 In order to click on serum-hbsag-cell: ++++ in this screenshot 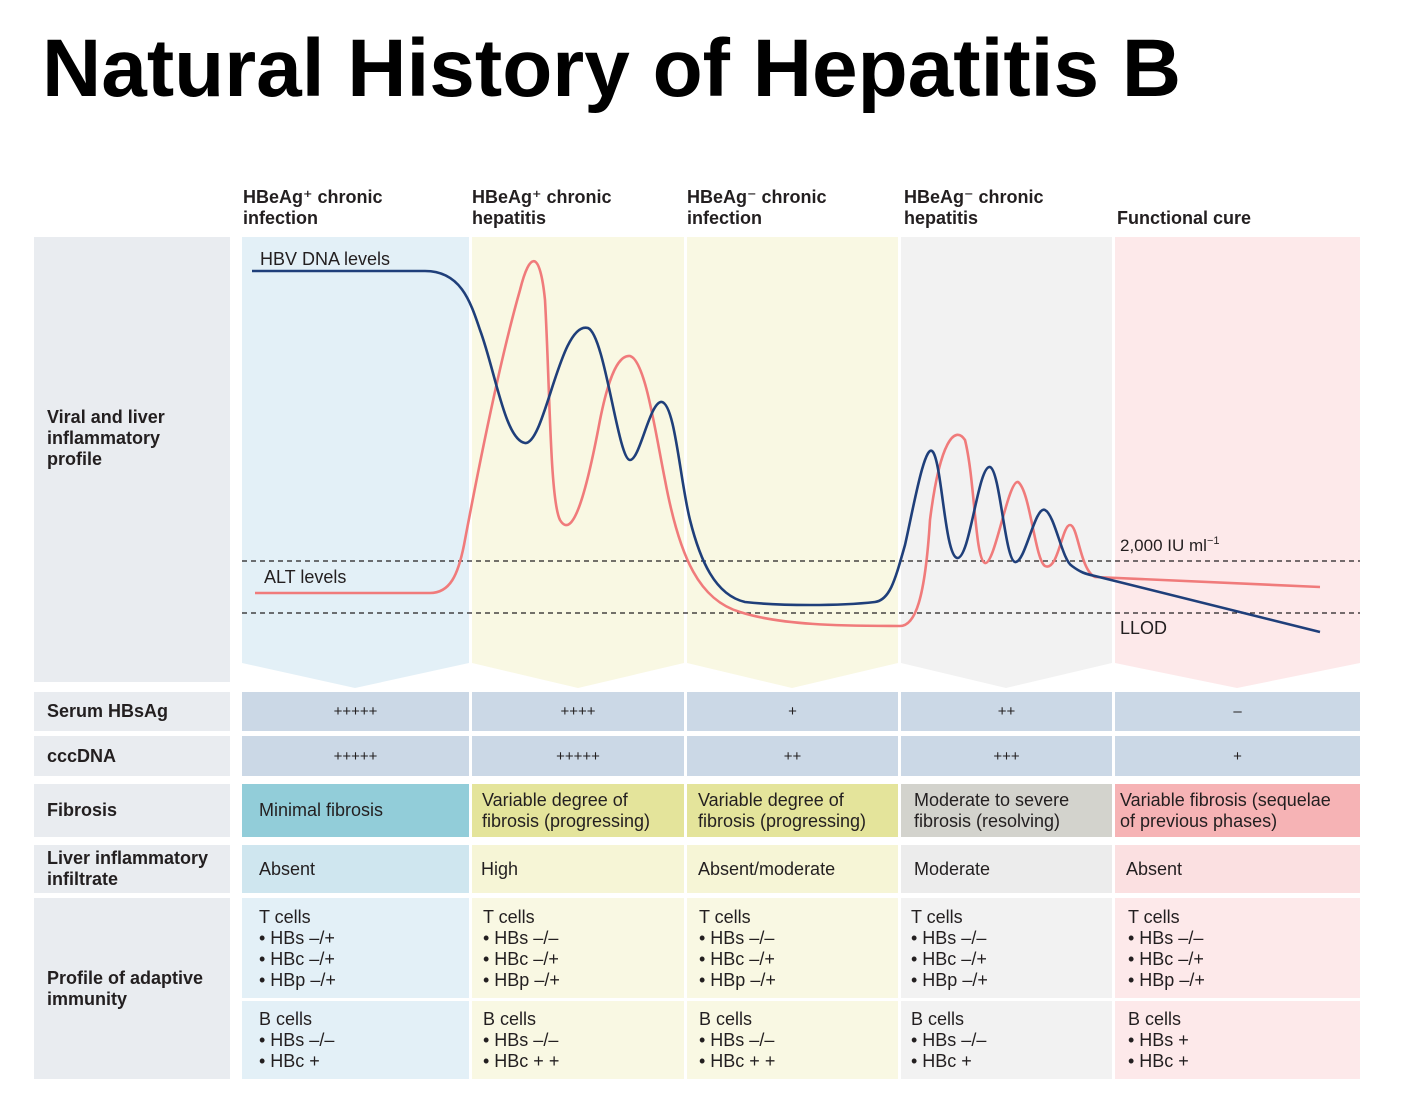, I will do `click(578, 711)`.